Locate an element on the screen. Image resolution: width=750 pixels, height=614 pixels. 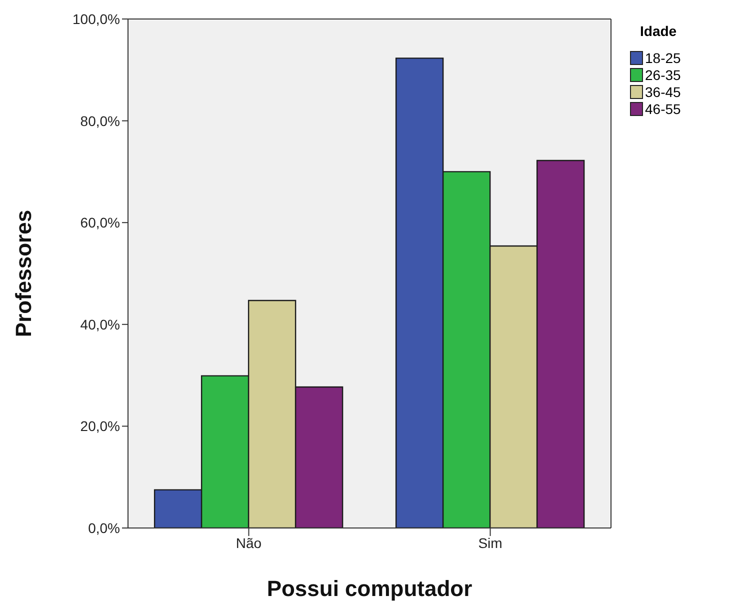
y-tick-label: 40,0% is located at coordinates (100, 324).